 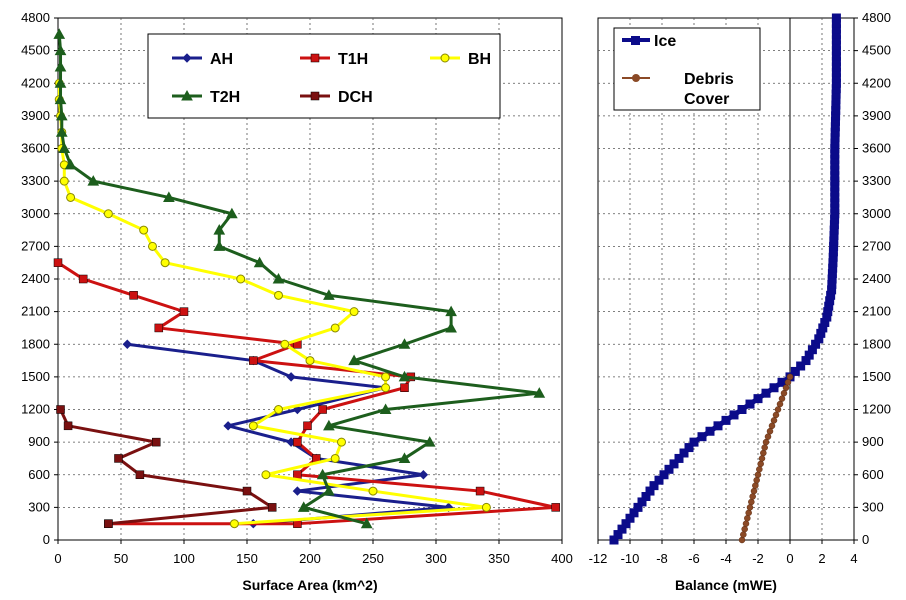 I want to click on y-tick-label: 300, so click(x=873, y=506).